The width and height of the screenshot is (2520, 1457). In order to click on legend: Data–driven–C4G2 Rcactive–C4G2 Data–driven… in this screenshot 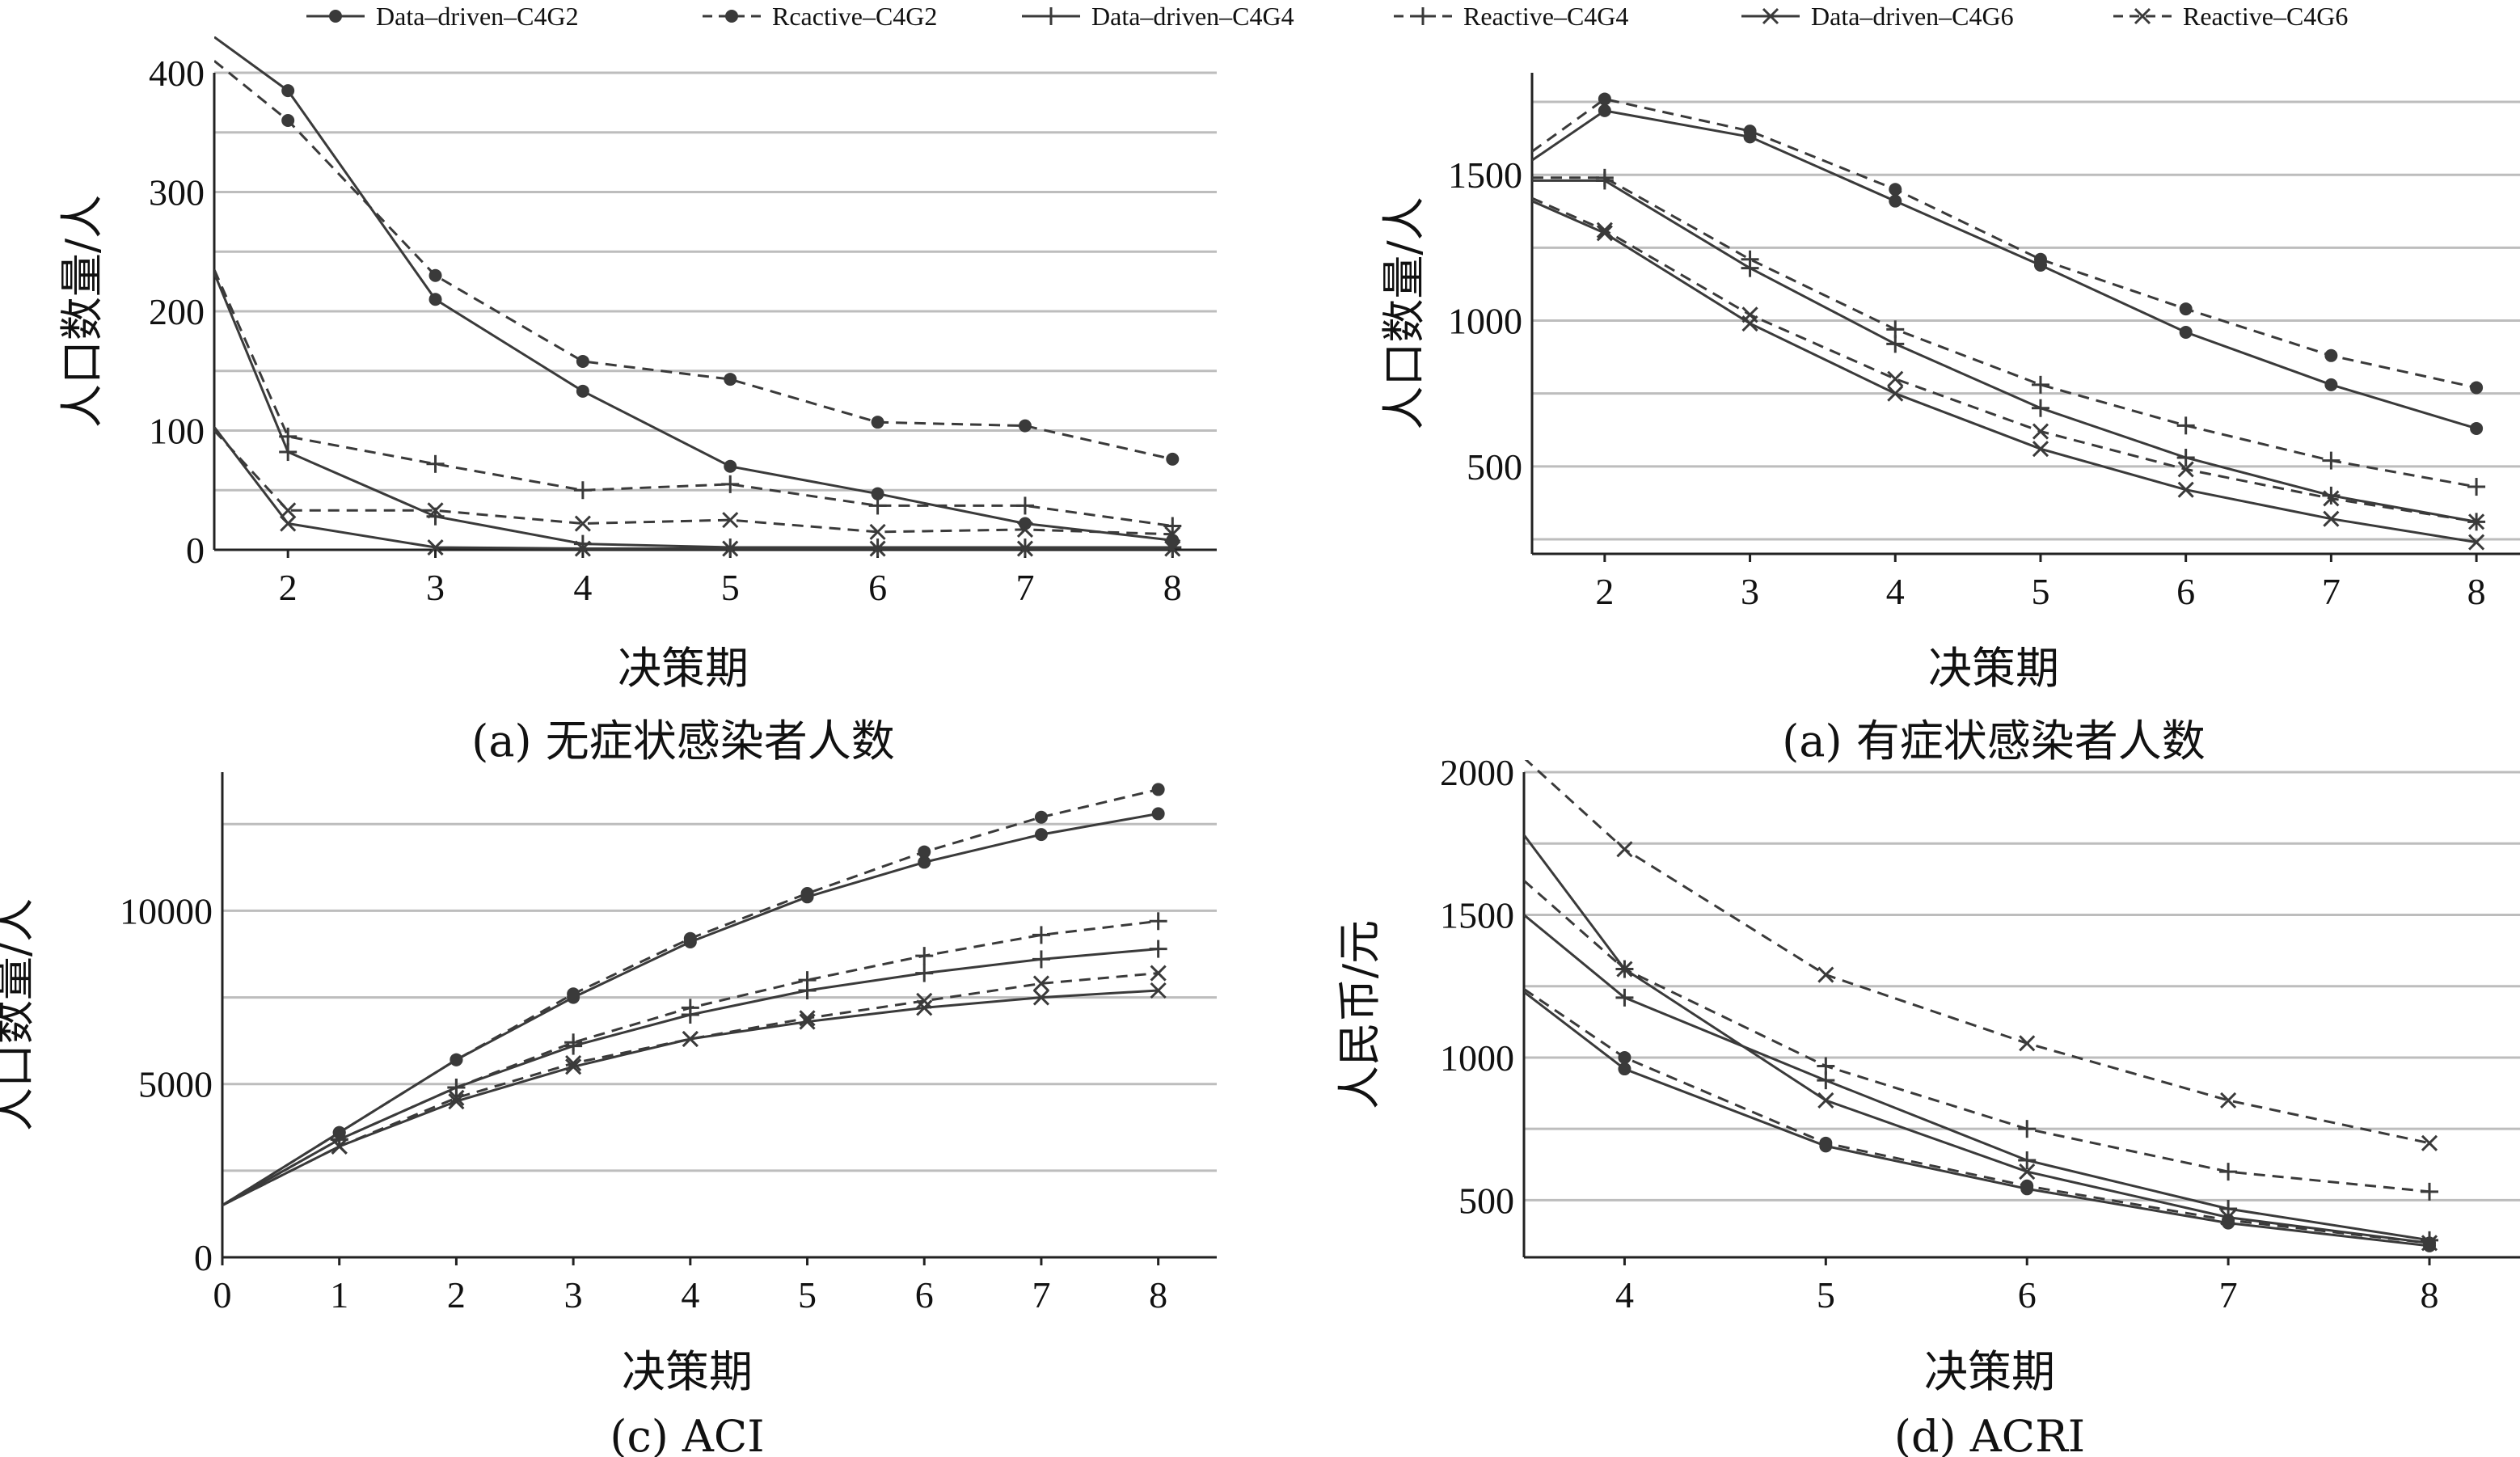, I will do `click(1260, 16)`.